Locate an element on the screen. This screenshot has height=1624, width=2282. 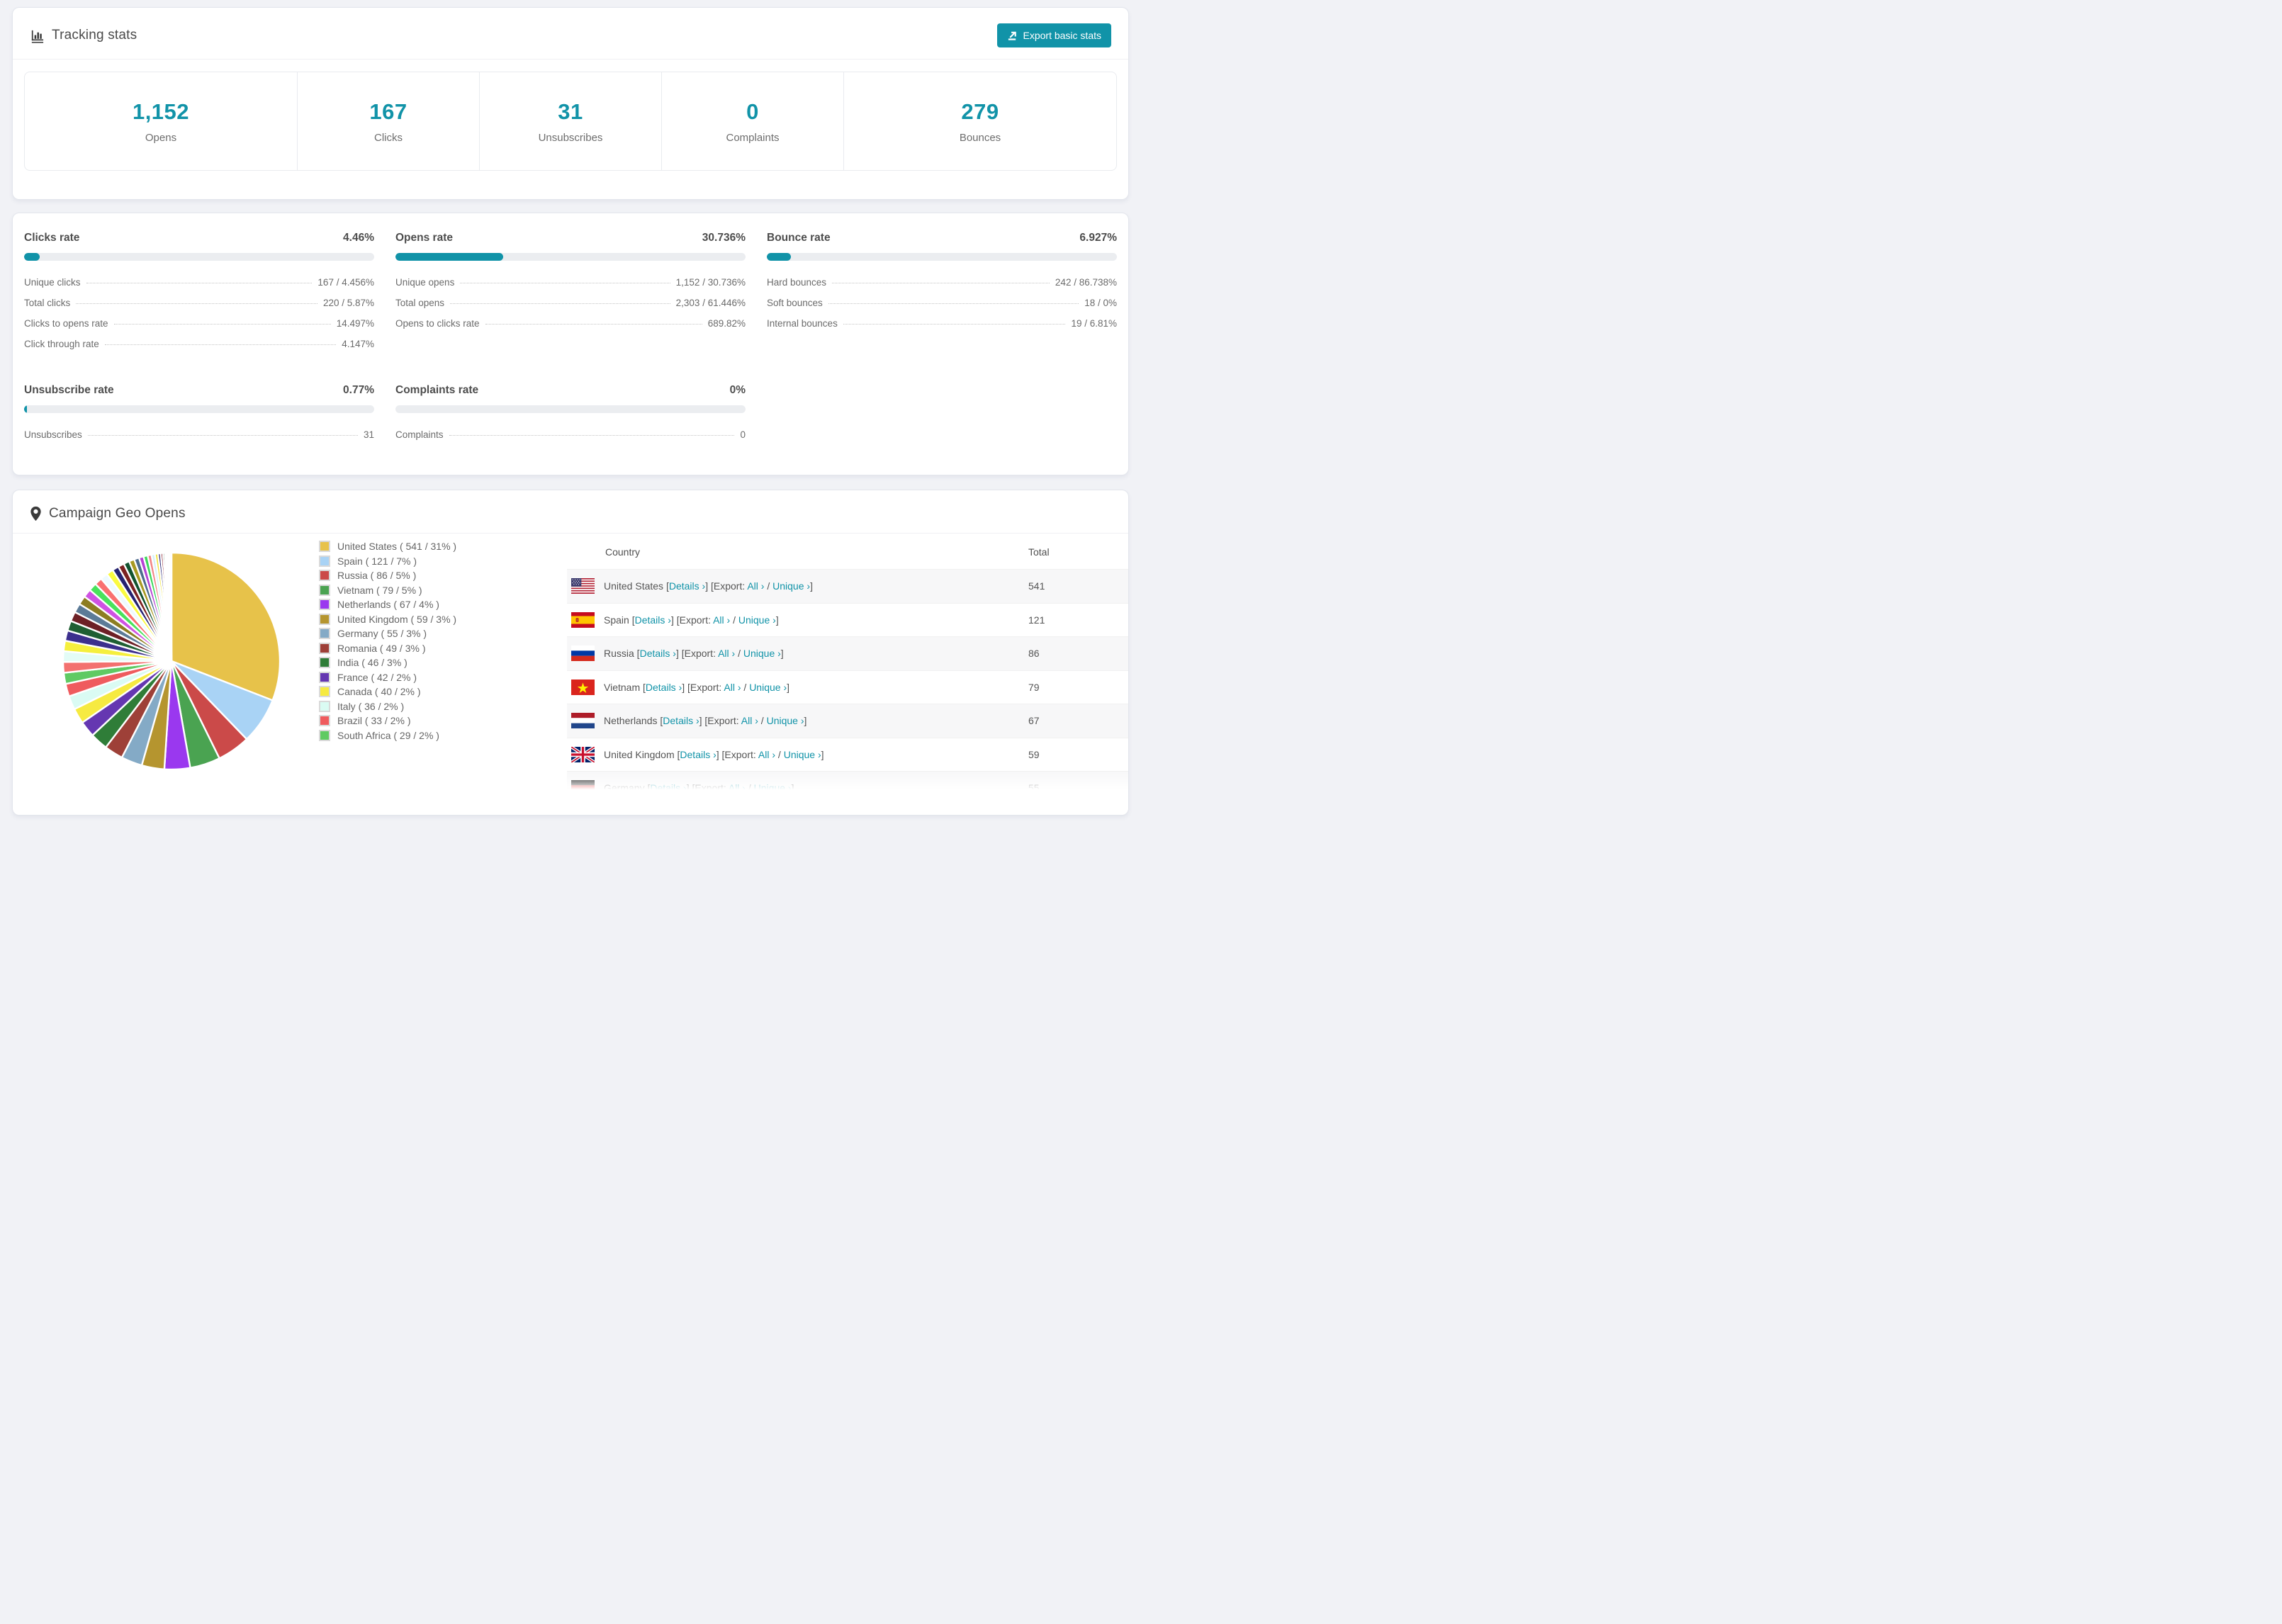
legend-item-france: France ( 42 / 2% ) is located at coordinates (387, 677).